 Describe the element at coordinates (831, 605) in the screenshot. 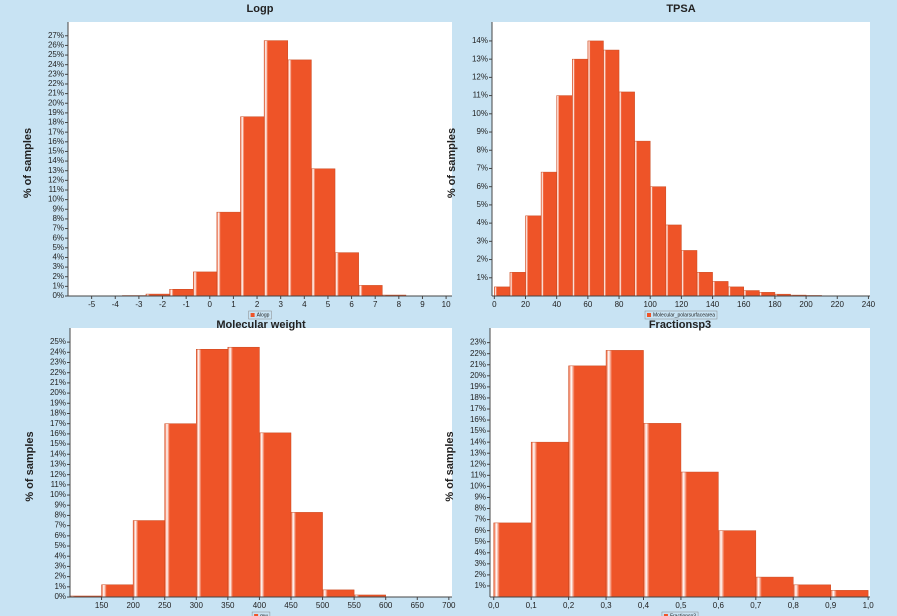

I see `x-tick-label: 0,9` at that location.